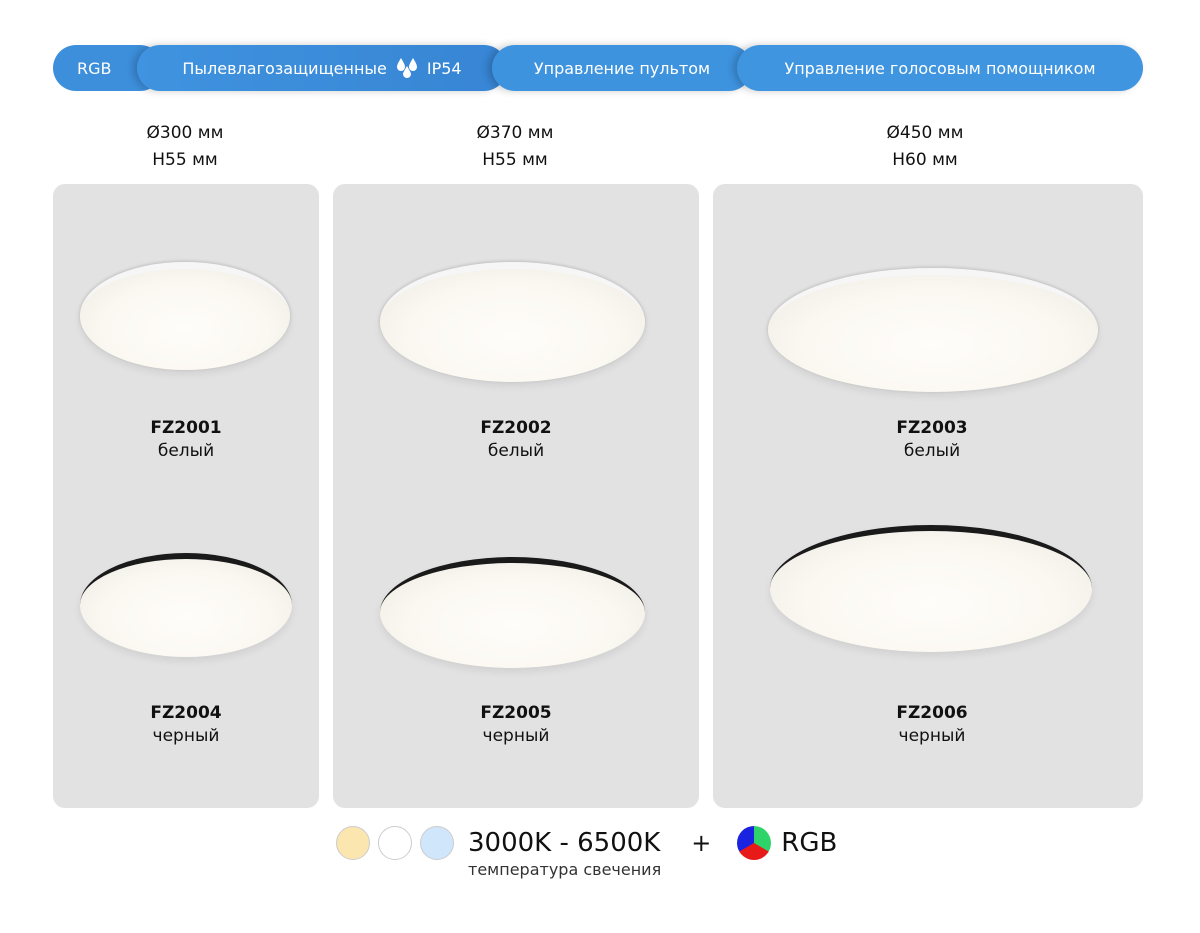 This screenshot has height=933, width=1200. Describe the element at coordinates (516, 440) in the screenshot. I see `product-label: FZ2002 белый` at that location.